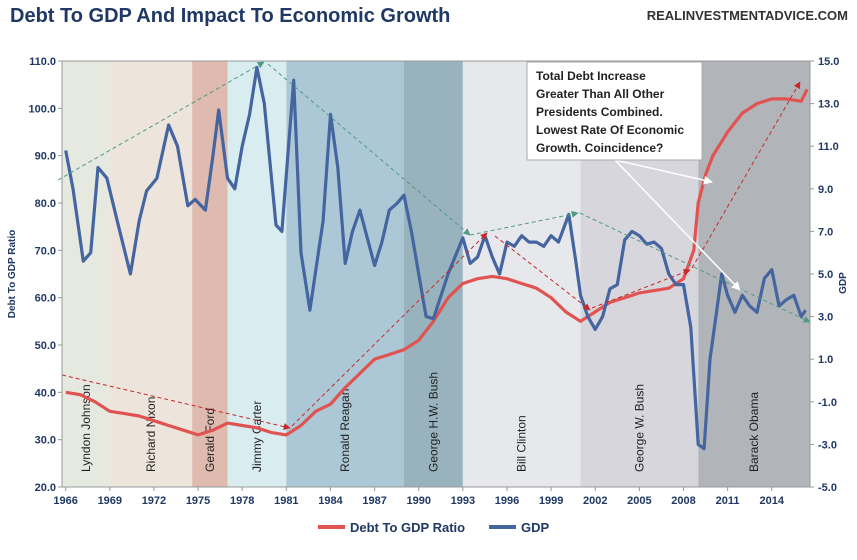 Image resolution: width=857 pixels, height=560 pixels. What do you see at coordinates (828, 147) in the screenshot?
I see `y2-tick-label: 11.0` at bounding box center [828, 147].